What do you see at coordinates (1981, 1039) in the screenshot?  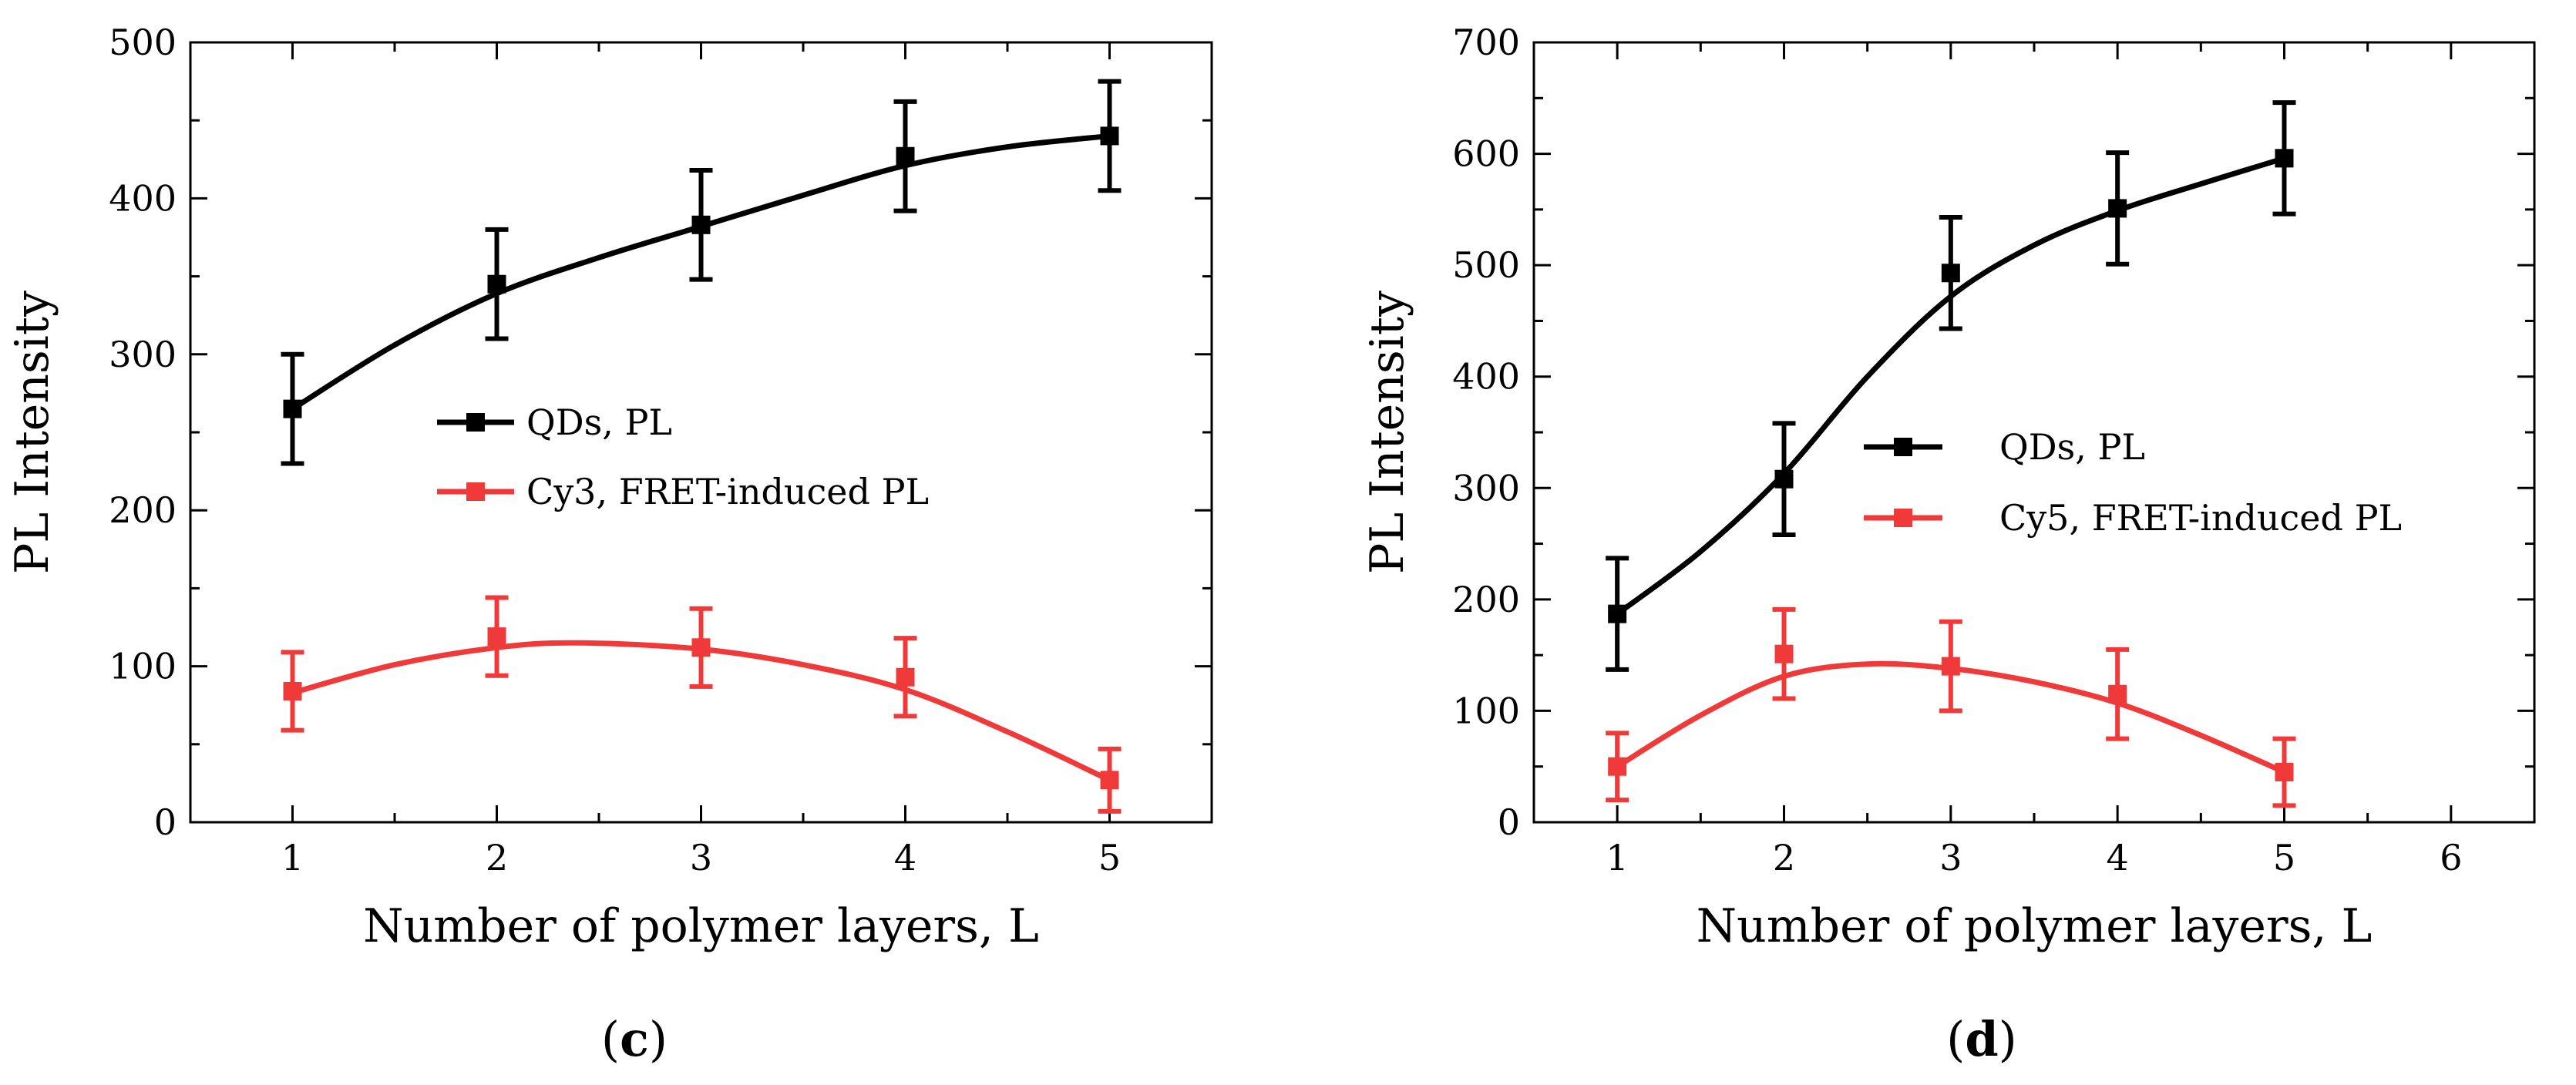 I see `panel-d-label: (d)` at bounding box center [1981, 1039].